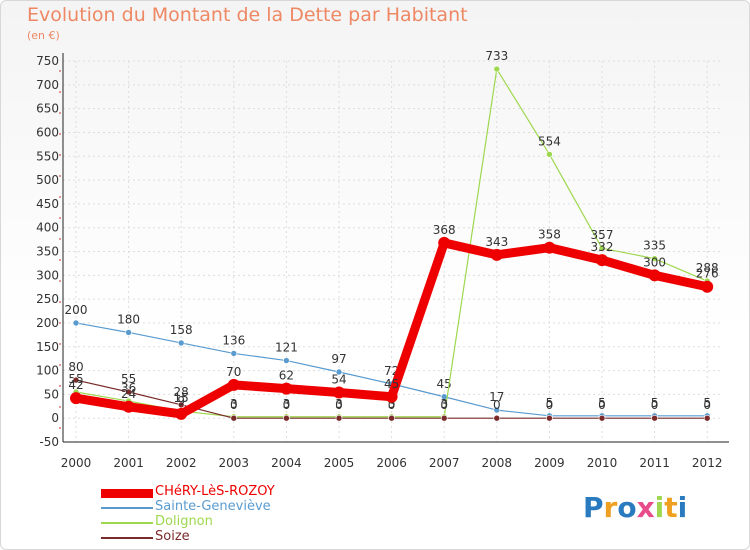 The width and height of the screenshot is (750, 550). I want to click on y-tick-label: 600, so click(47, 132).